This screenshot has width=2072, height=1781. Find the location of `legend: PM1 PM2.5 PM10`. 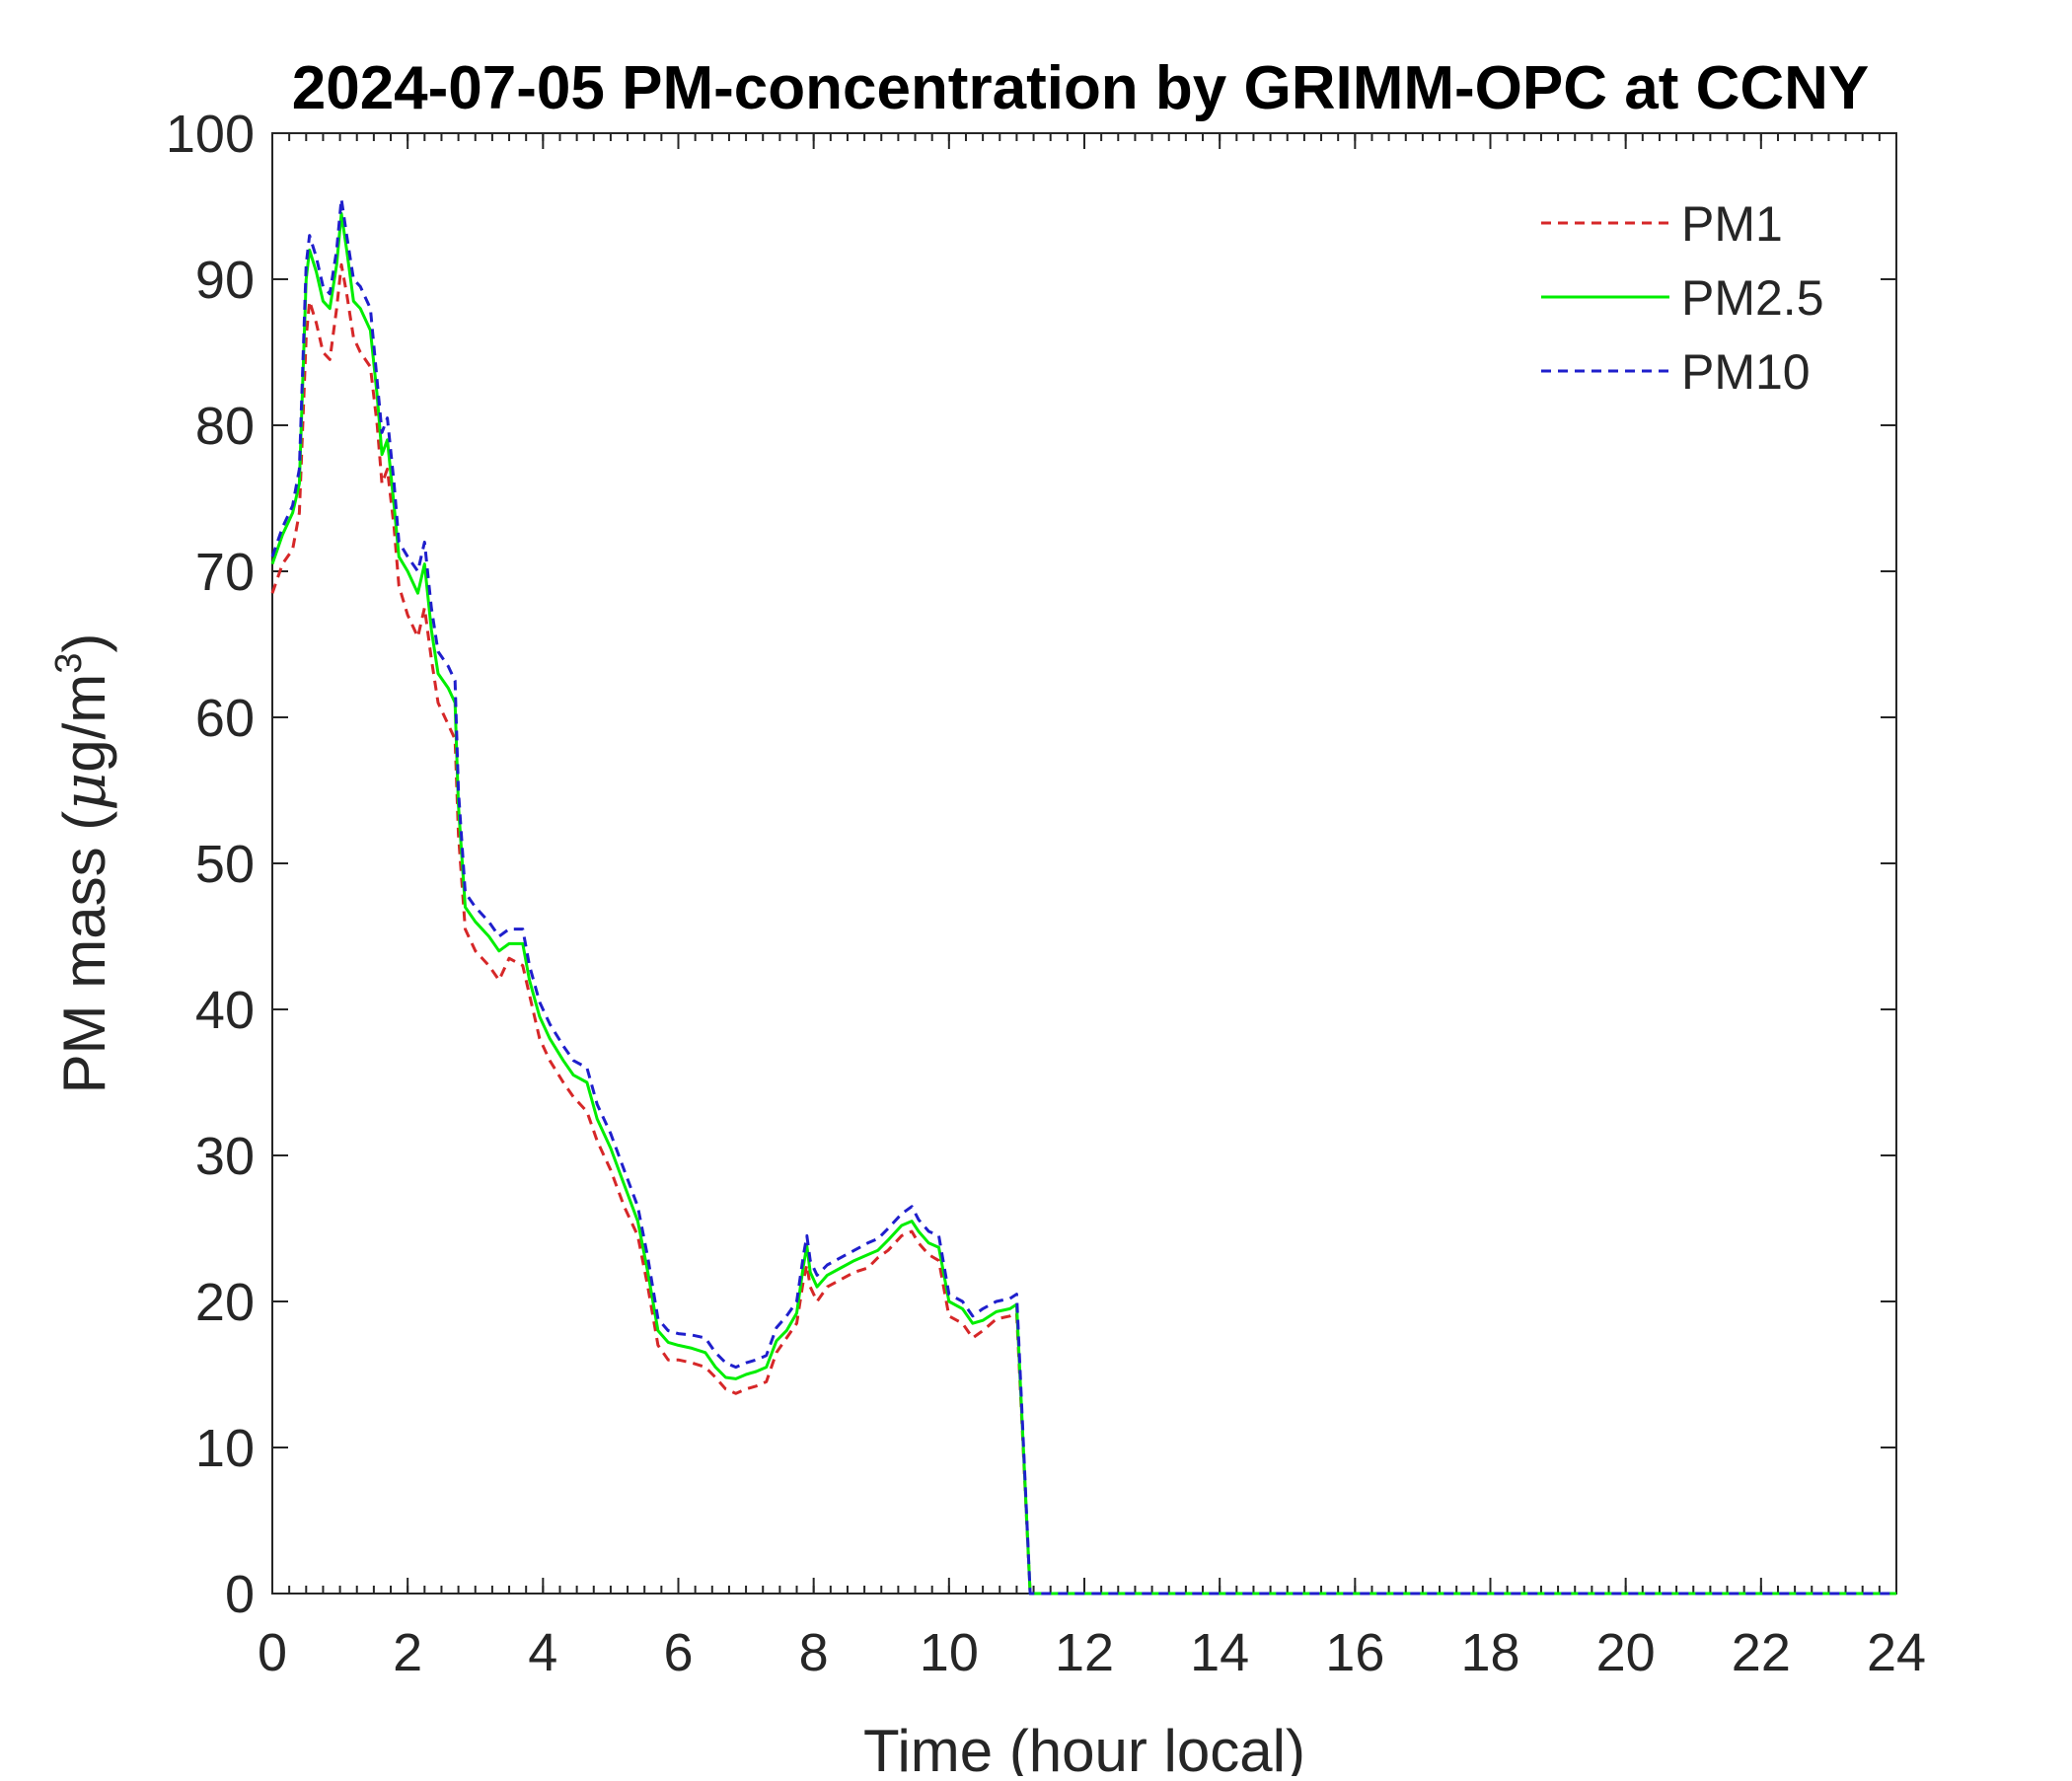

legend: PM1 PM2.5 PM10 is located at coordinates (1683, 298).